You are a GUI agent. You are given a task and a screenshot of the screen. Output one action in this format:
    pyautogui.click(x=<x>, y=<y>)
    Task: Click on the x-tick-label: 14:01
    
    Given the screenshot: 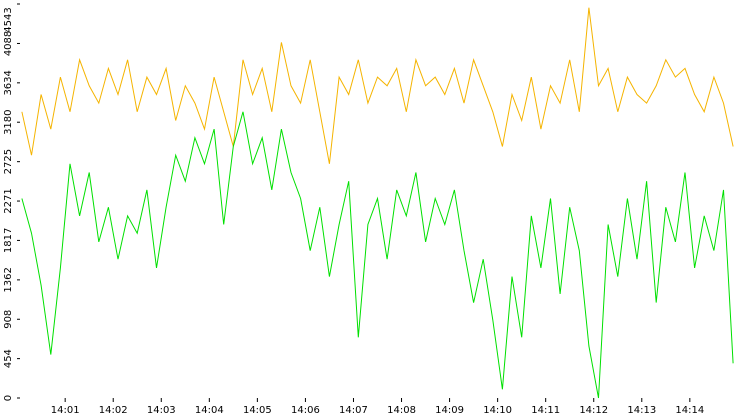 What is the action you would take?
    pyautogui.click(x=65, y=410)
    